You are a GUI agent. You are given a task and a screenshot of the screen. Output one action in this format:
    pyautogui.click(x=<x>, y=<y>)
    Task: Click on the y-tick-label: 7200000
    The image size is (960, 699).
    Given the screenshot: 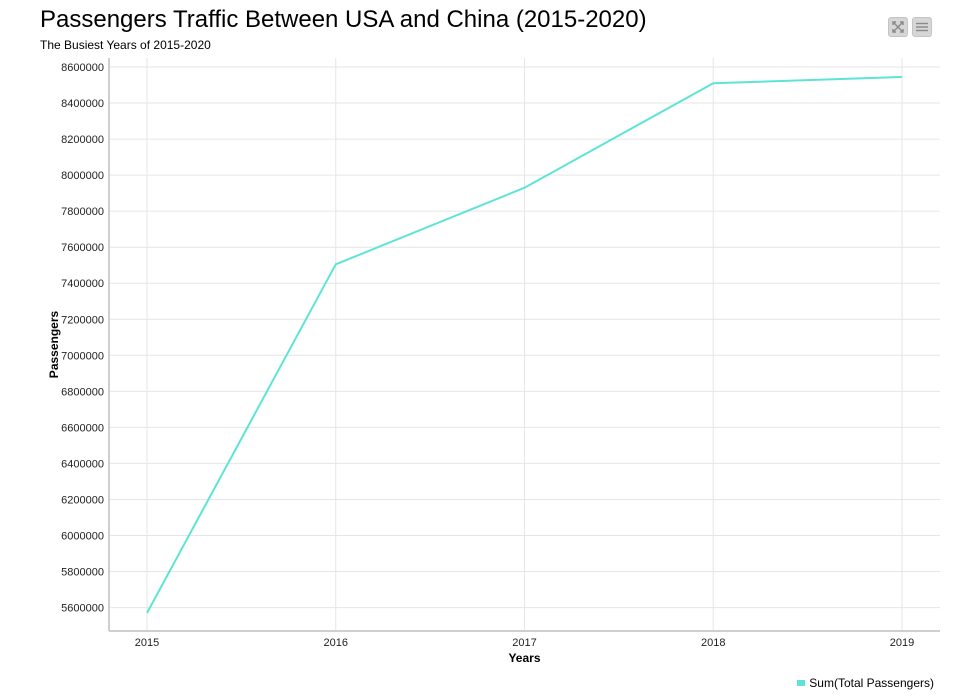 What is the action you would take?
    pyautogui.click(x=82, y=320)
    